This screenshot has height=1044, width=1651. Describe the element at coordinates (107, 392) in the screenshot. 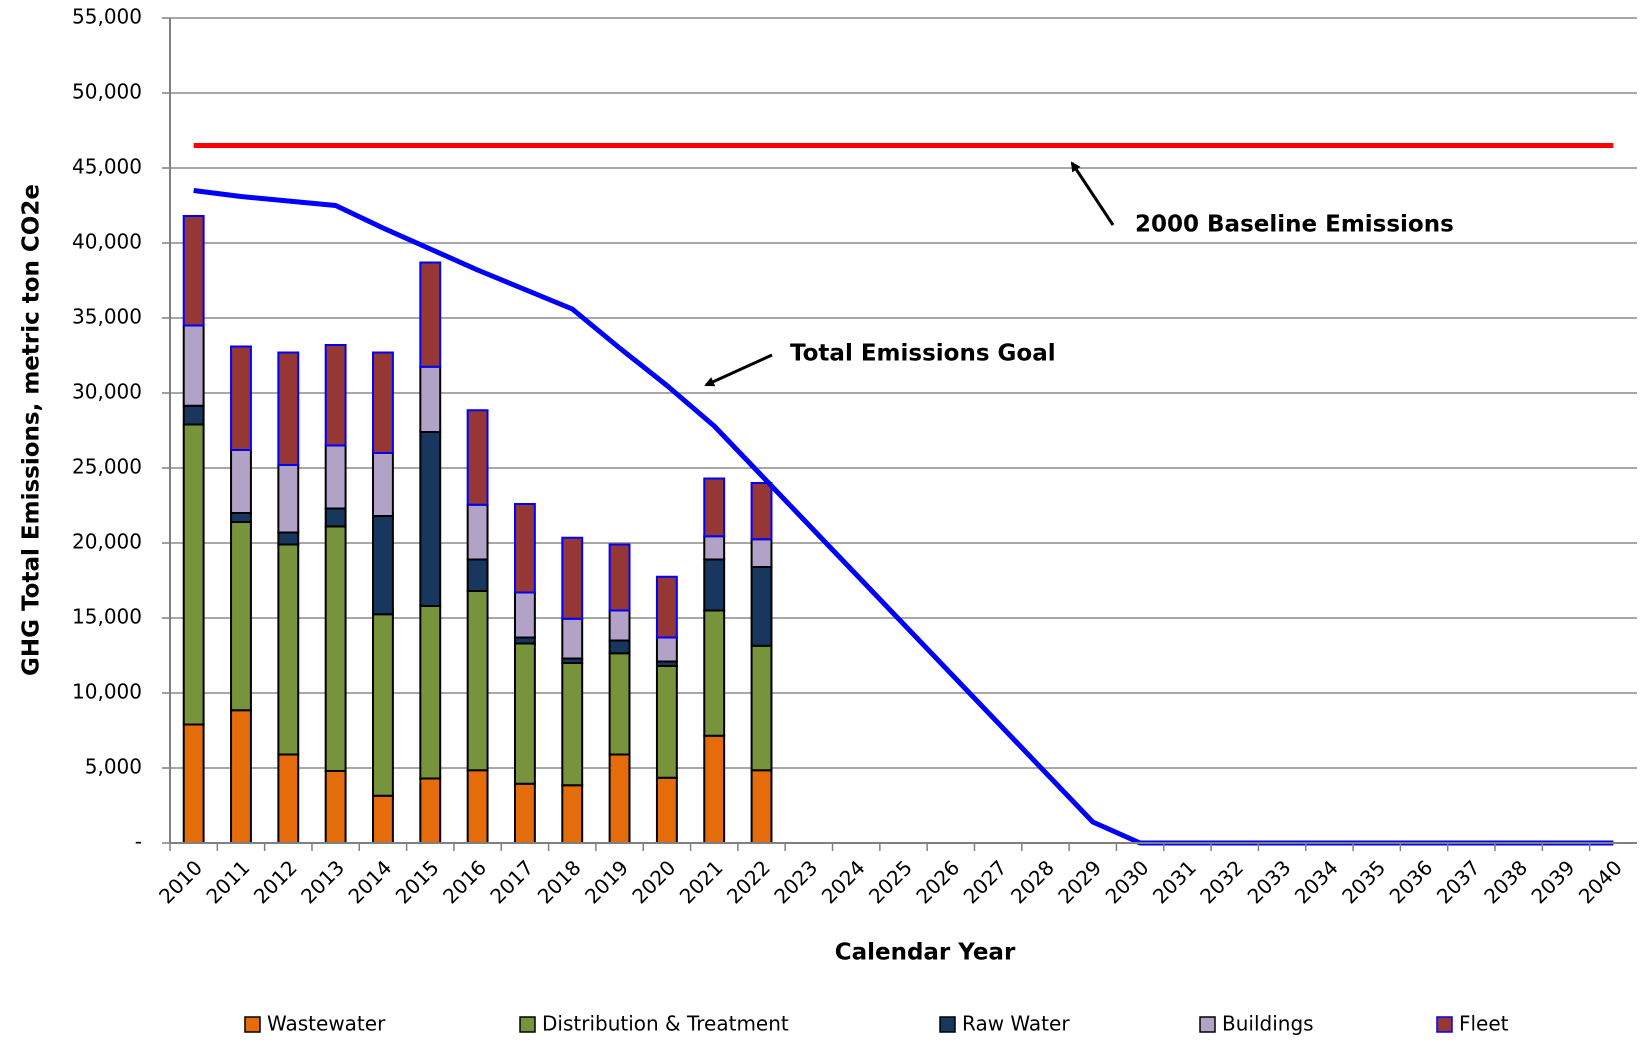

I see `y-tick-label: 30,000` at that location.